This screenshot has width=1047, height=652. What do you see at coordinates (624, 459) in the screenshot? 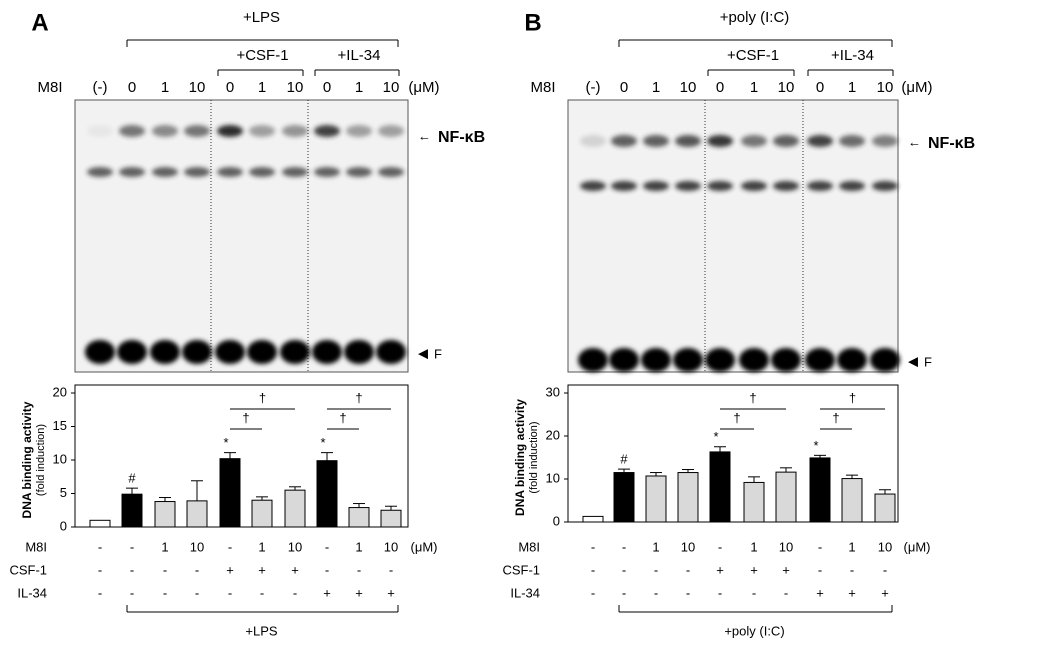
I see `annotation: #` at bounding box center [624, 459].